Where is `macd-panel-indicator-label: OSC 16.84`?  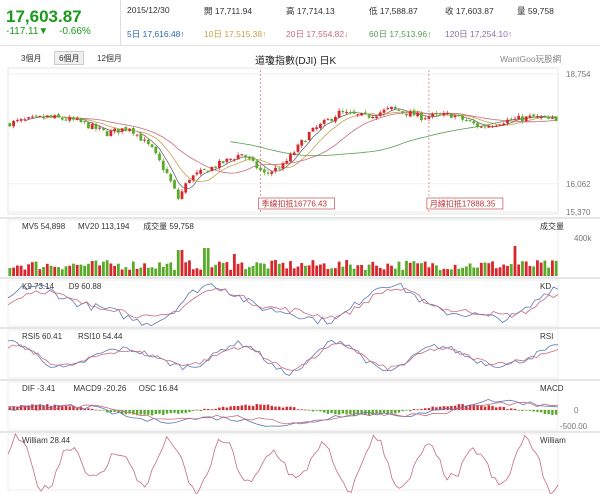 macd-panel-indicator-label: OSC 16.84 is located at coordinates (159, 388).